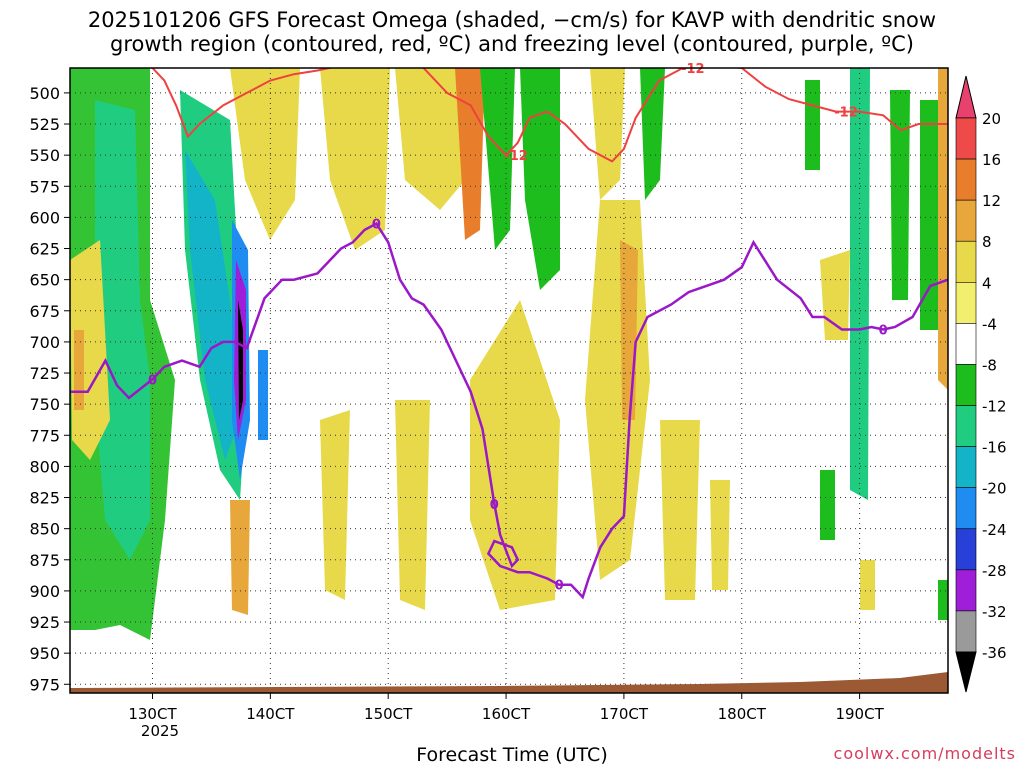 The width and height of the screenshot is (1024, 768). What do you see at coordinates (44, 622) in the screenshot?
I see `y-tick-label: 925` at bounding box center [44, 622].